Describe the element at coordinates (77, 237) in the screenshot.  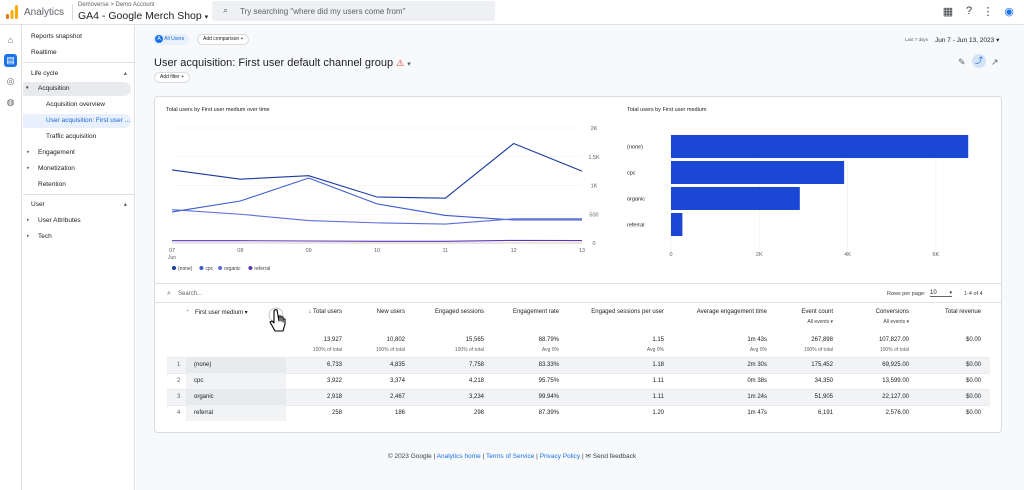
I see `nav-tech: ▸ Tech` at that location.